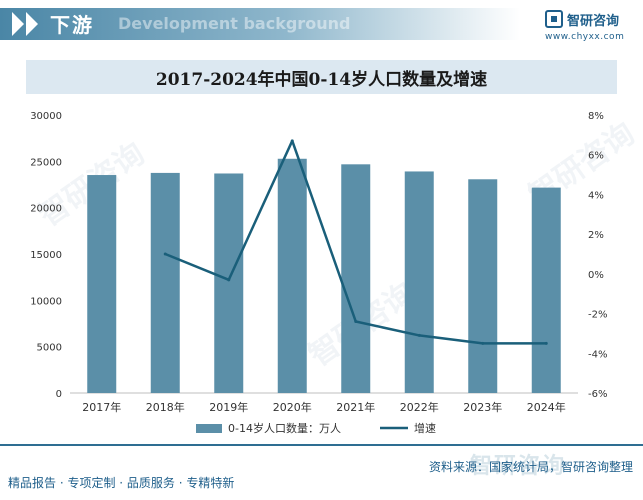 The image size is (643, 500). Describe the element at coordinates (483, 343) in the screenshot. I see `growth-rate-point-2023年` at that location.